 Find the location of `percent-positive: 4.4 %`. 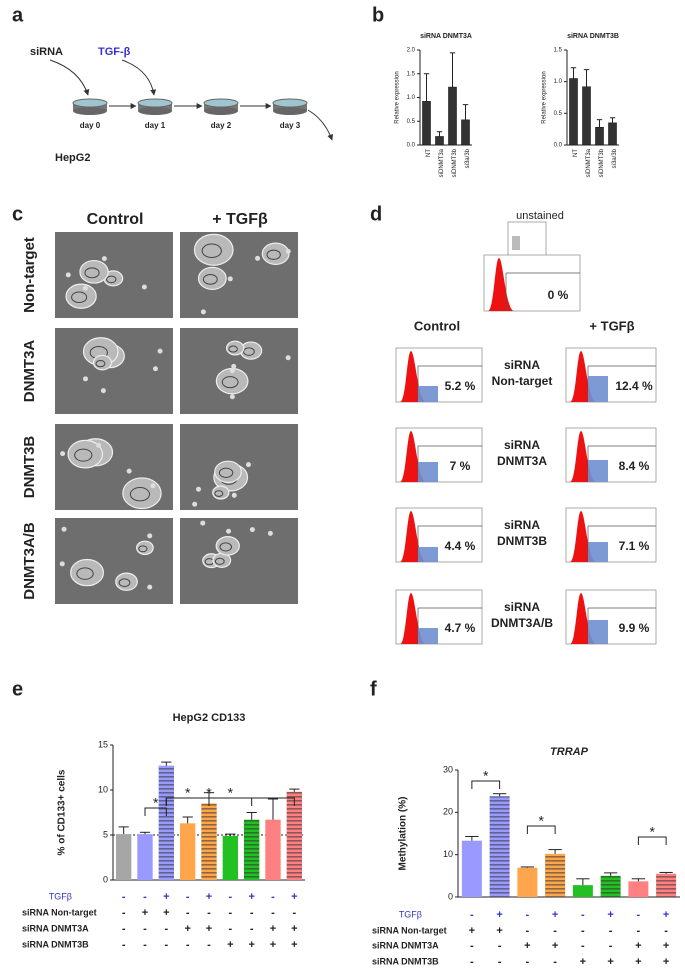

percent-positive: 4.4 % is located at coordinates (460, 546).